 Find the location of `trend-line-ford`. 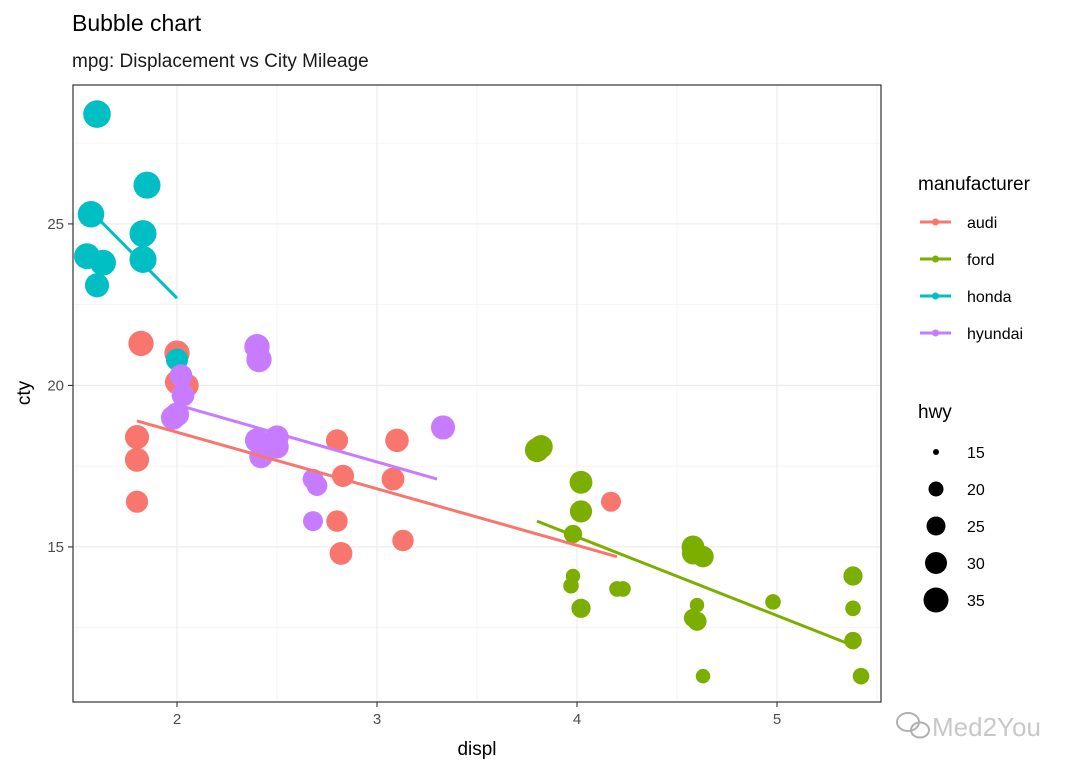

trend-line-ford is located at coordinates (697, 584).